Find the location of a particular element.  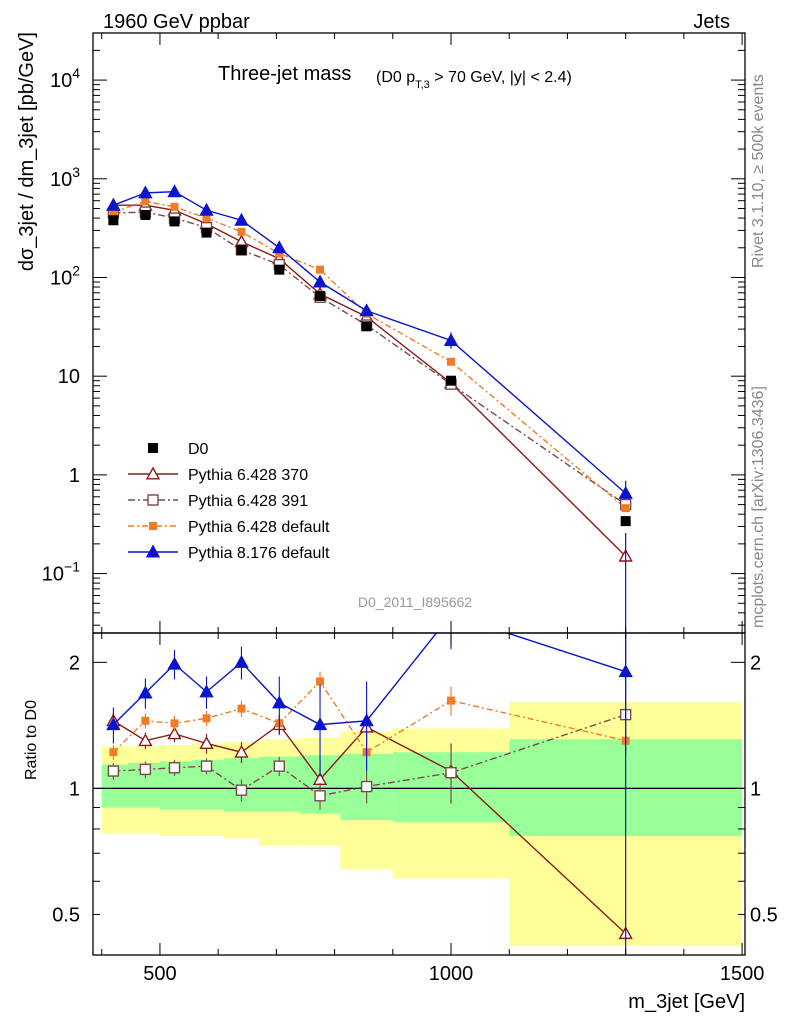

chart-subtitle-suffix: > 70 GeV, |y| < 2.4) is located at coordinates (501, 77).